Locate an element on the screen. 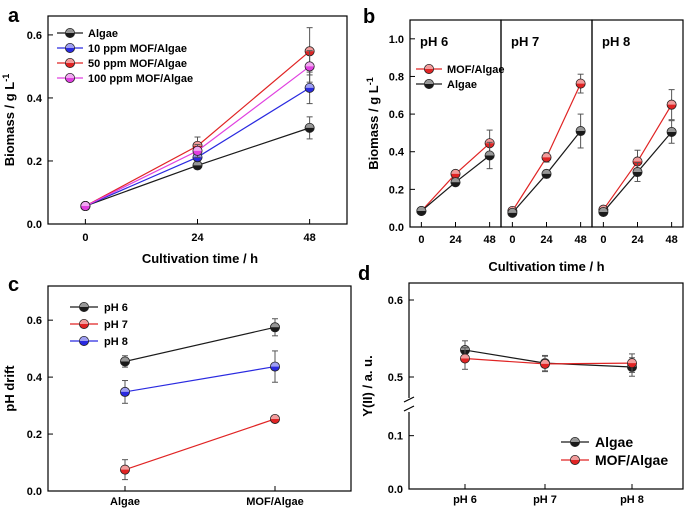 This screenshot has width=685, height=511. subplot-title-b: pH 8 is located at coordinates (616, 41).